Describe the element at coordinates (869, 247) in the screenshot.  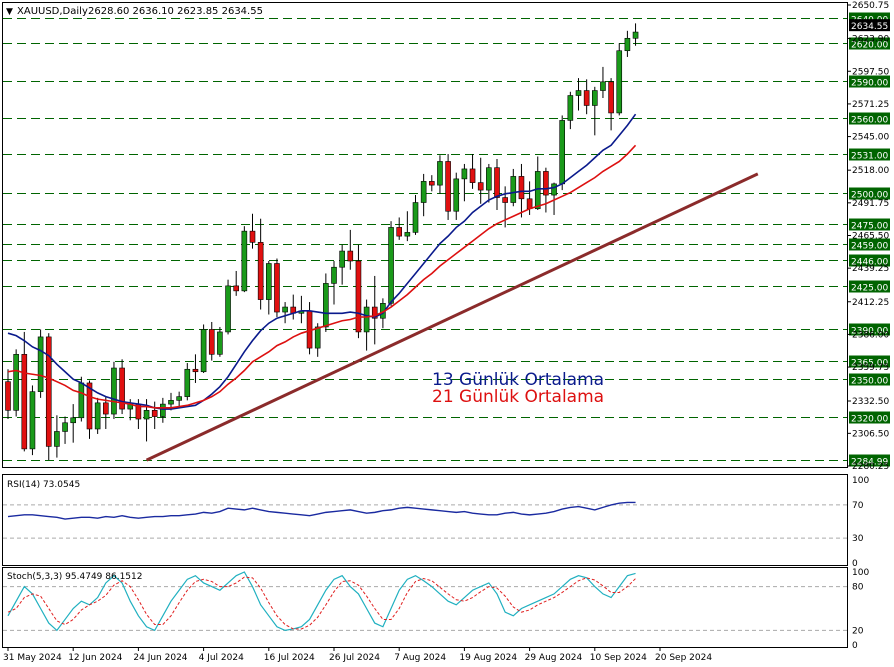
I see `level-label: 2459.00` at that location.